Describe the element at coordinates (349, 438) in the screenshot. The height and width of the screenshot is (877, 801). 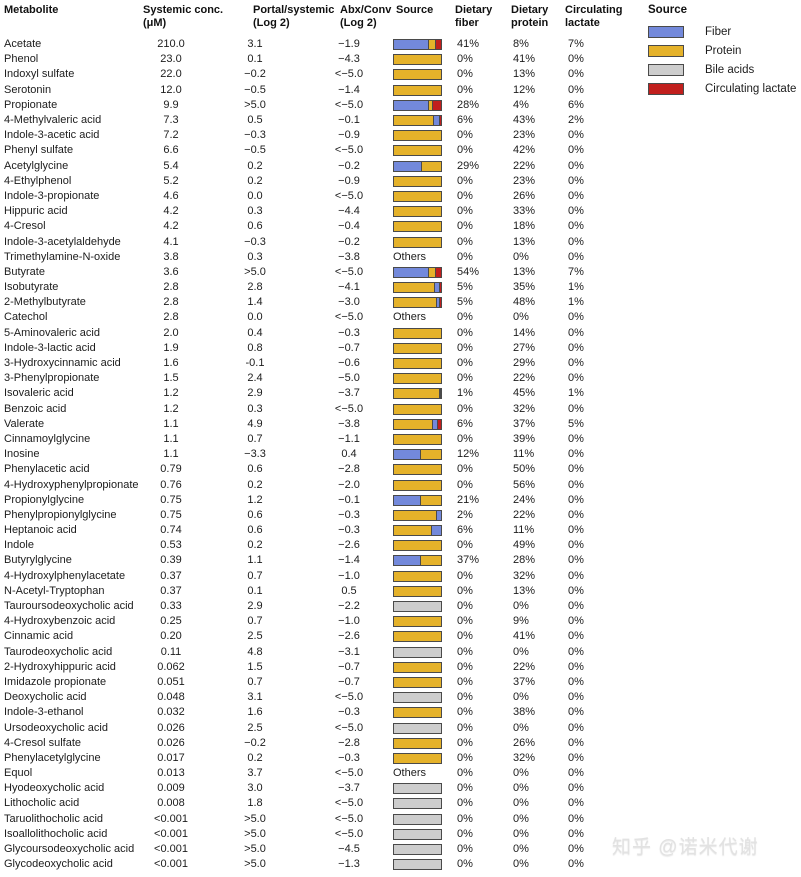
I see `abx-conv-value: −1.1` at that location.